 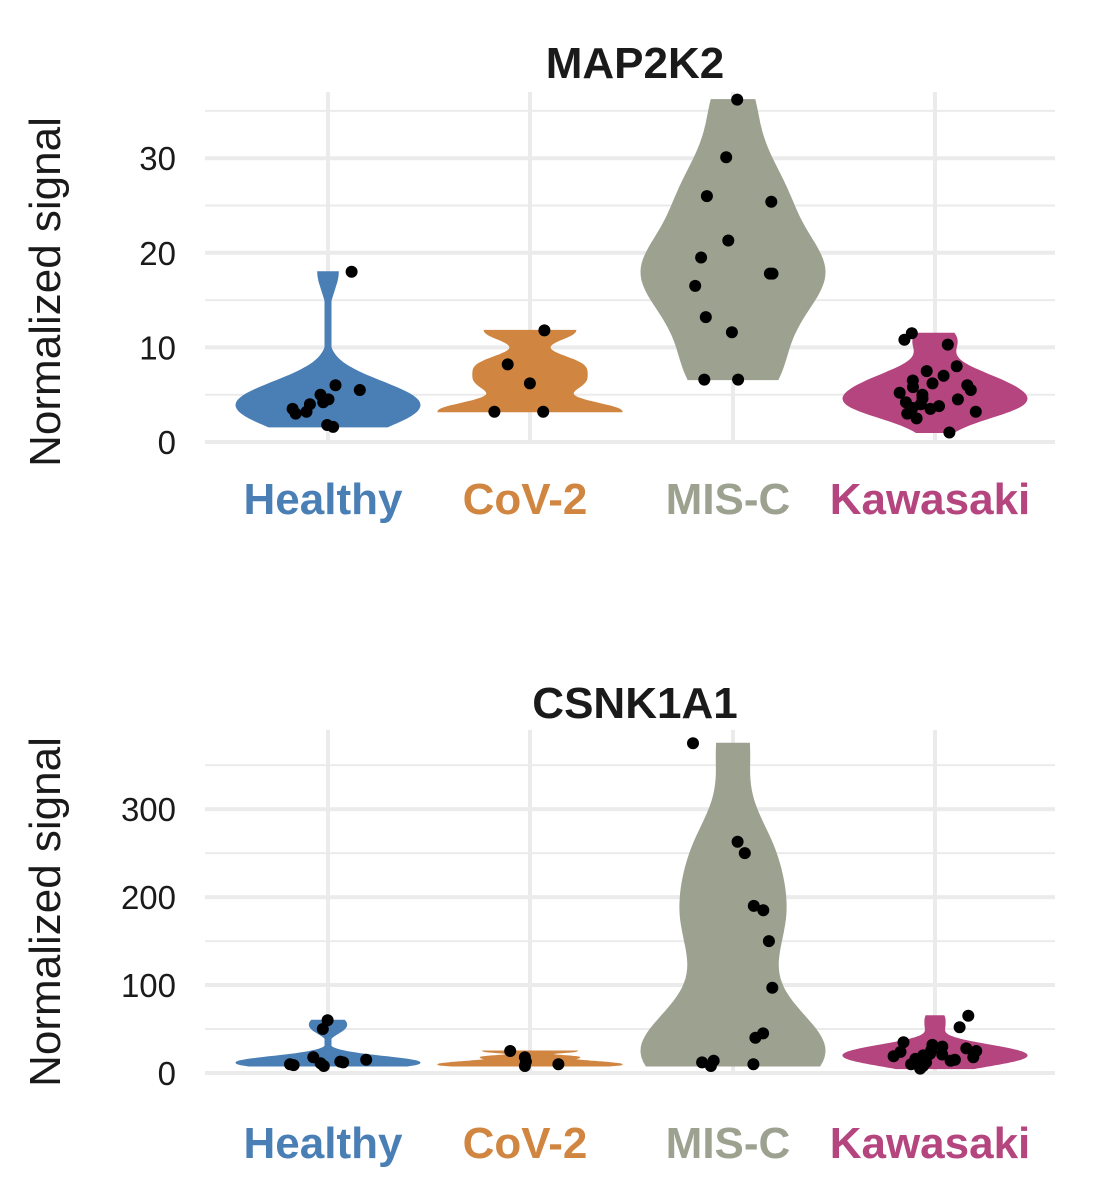 What do you see at coordinates (634, 703) in the screenshot?
I see `chart-title: CSNK1A1` at bounding box center [634, 703].